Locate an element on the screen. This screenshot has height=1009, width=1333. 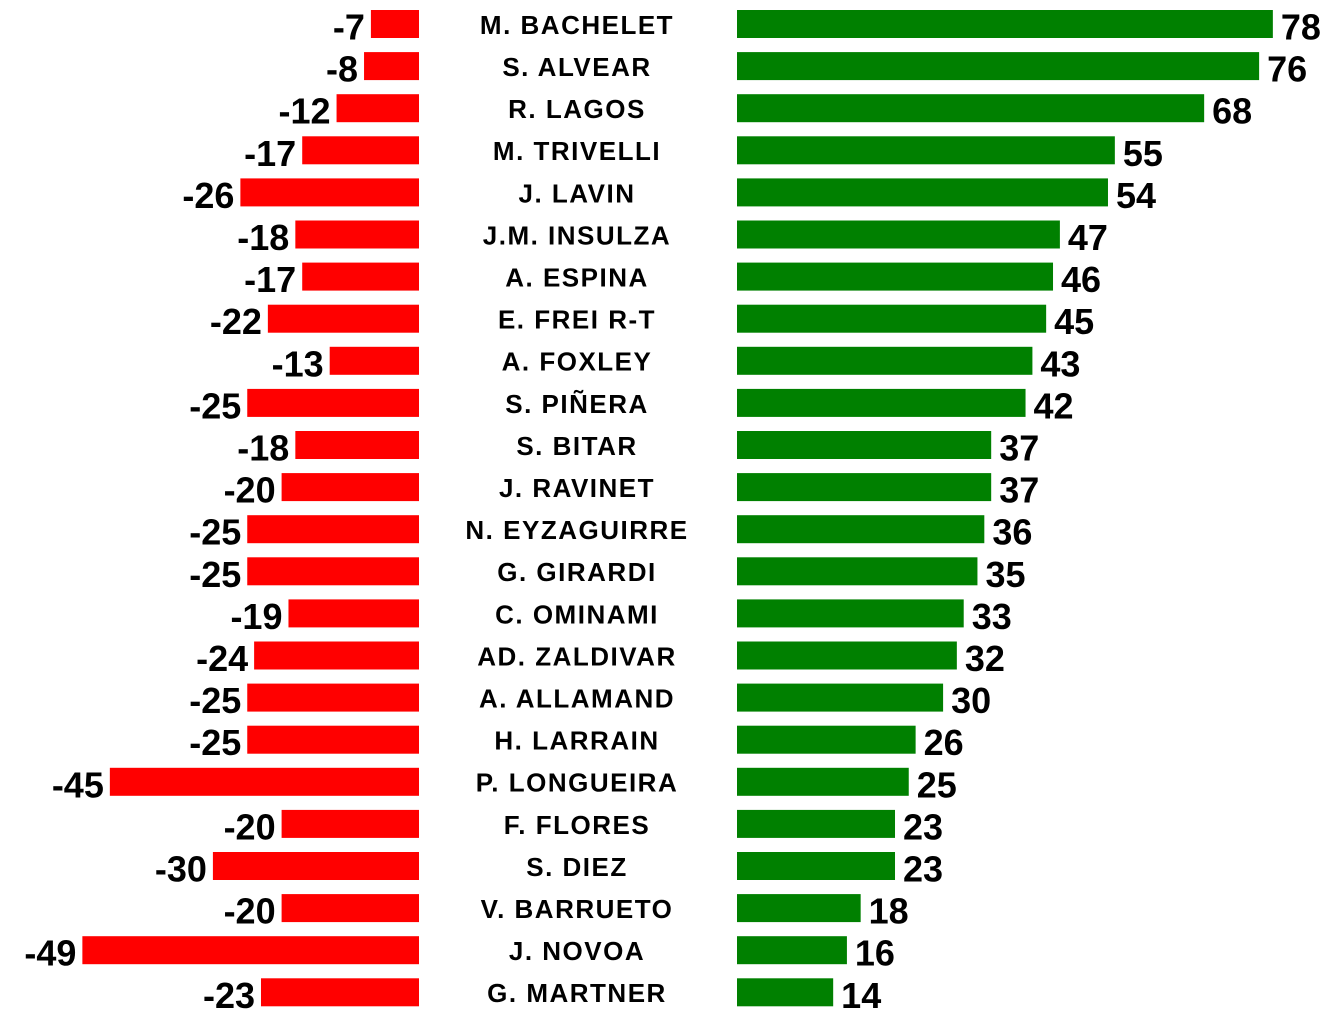
value-label: 32 is located at coordinates (985, 658).